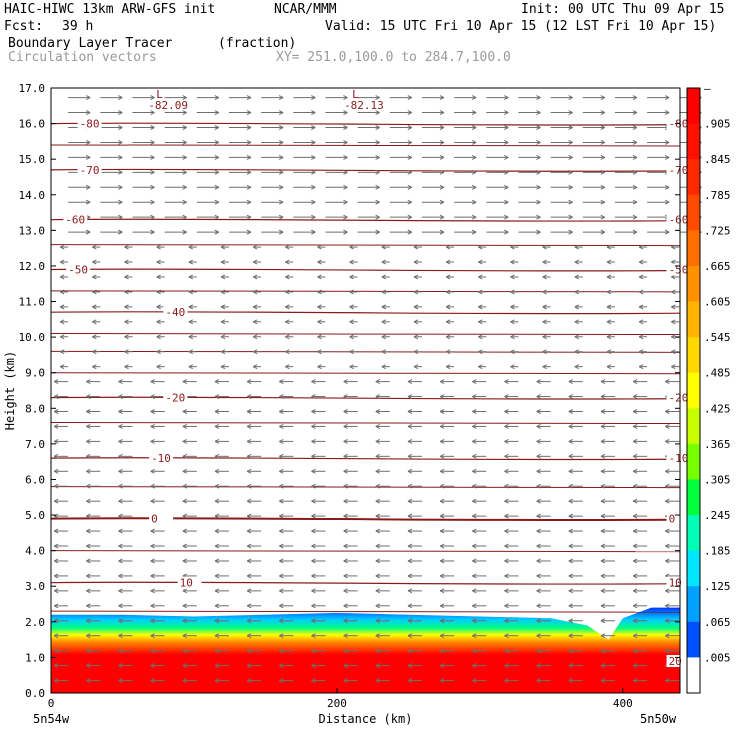 This screenshot has height=740, width=740. Describe the element at coordinates (693, 533) in the screenshot. I see `colorbar-swatch` at that location.